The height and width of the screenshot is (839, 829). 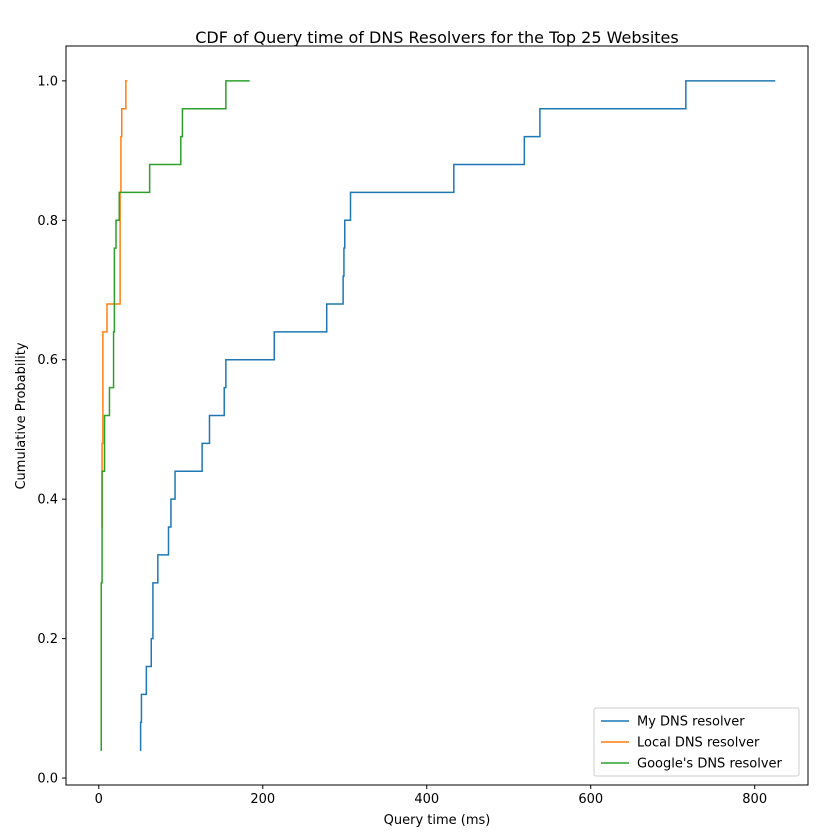 I want to click on y-tick-label: 1.0, so click(x=47, y=81).